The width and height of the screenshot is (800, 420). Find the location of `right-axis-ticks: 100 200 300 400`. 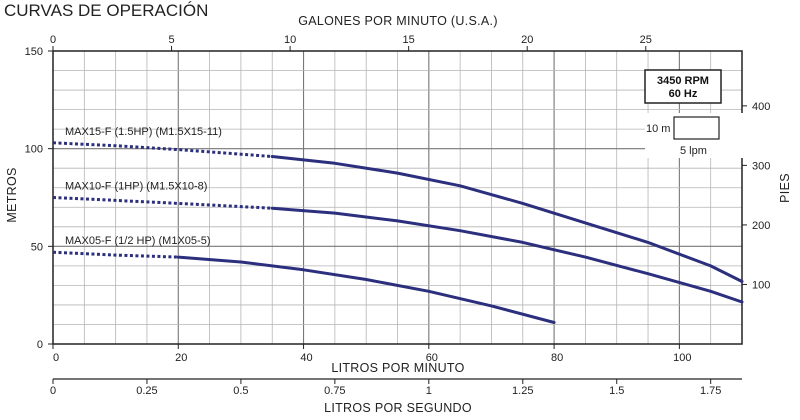

right-axis-ticks: 100 200 300 400 is located at coordinates (756, 196).